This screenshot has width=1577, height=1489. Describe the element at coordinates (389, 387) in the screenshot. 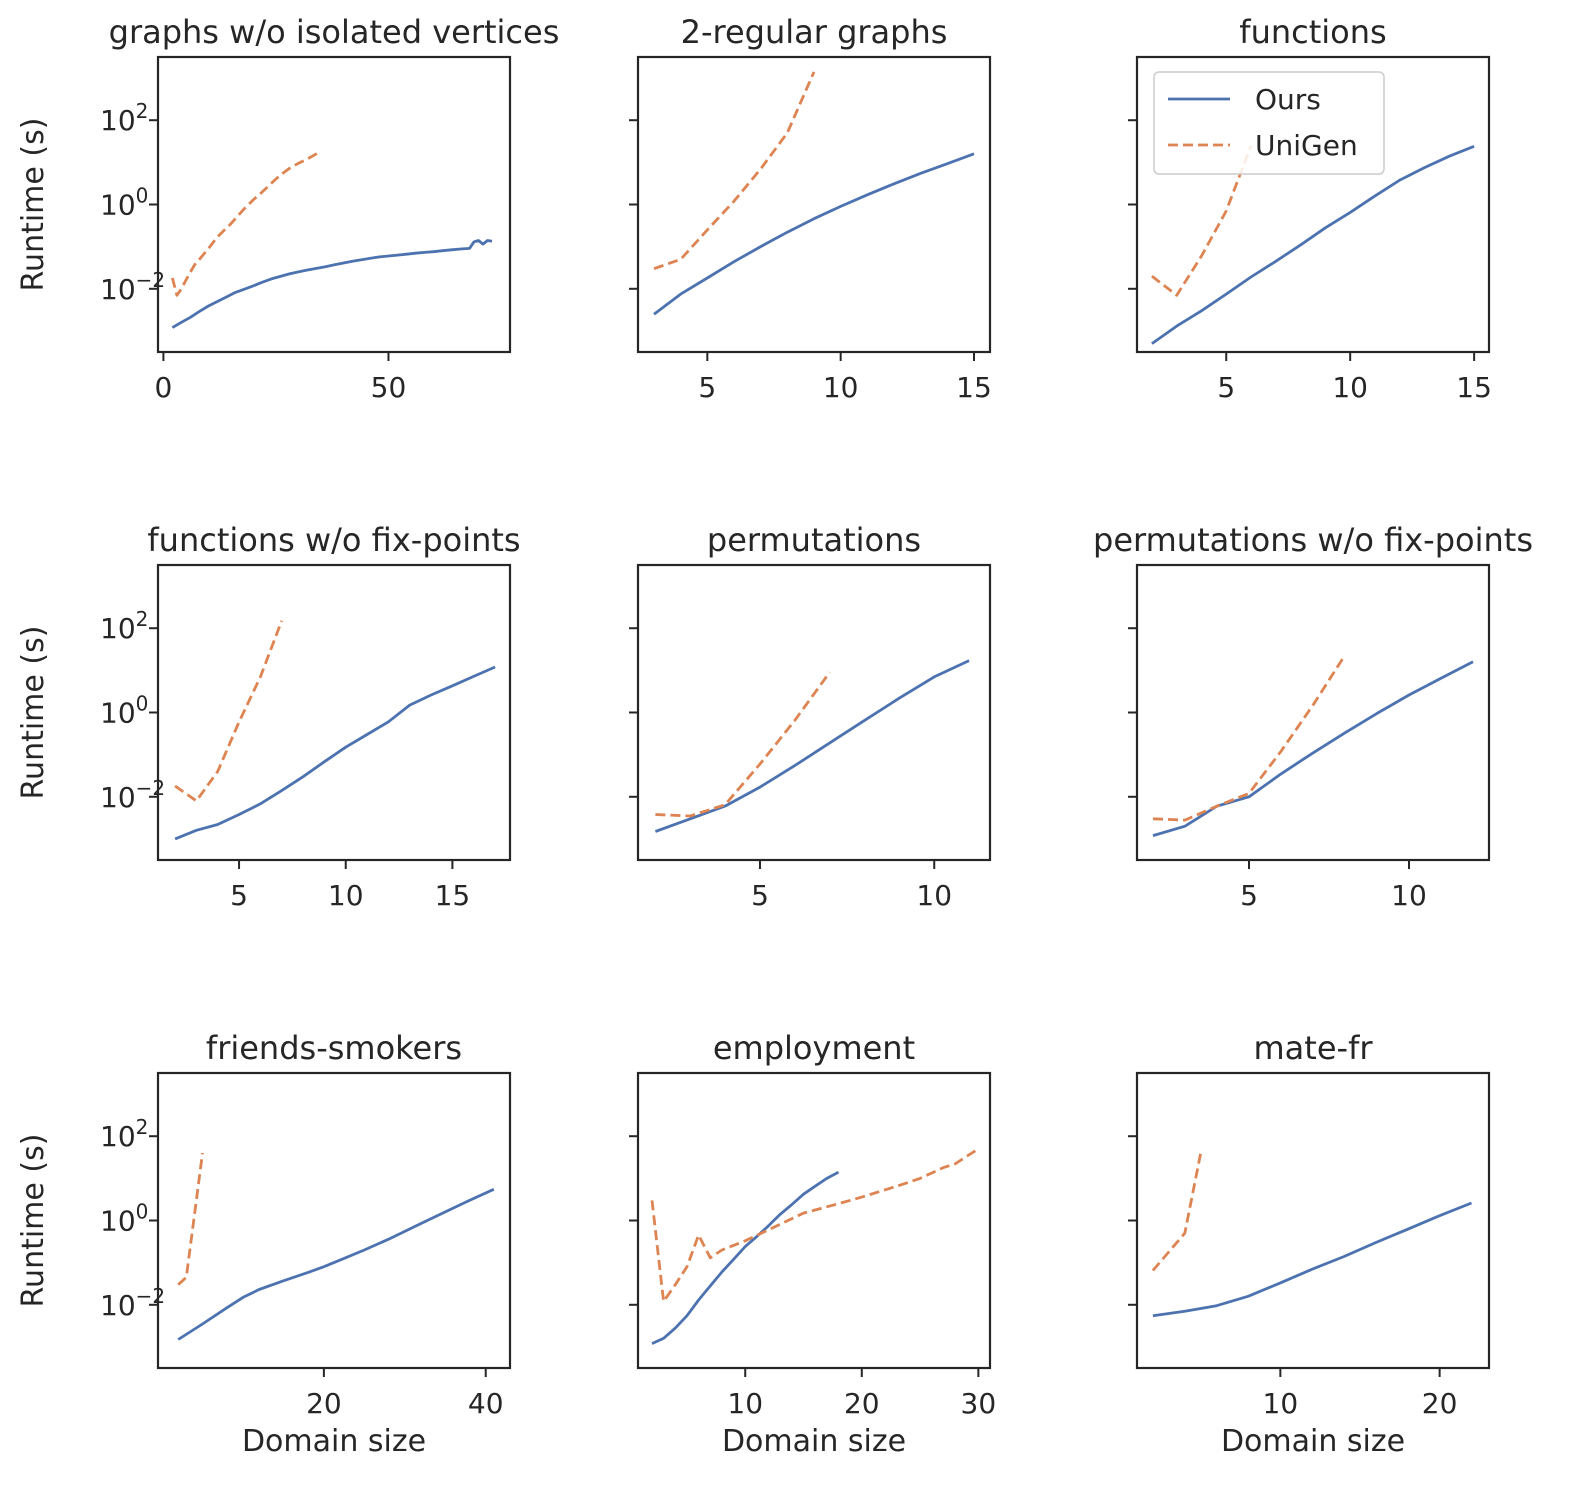

I see `x-tick-label: 50` at that location.